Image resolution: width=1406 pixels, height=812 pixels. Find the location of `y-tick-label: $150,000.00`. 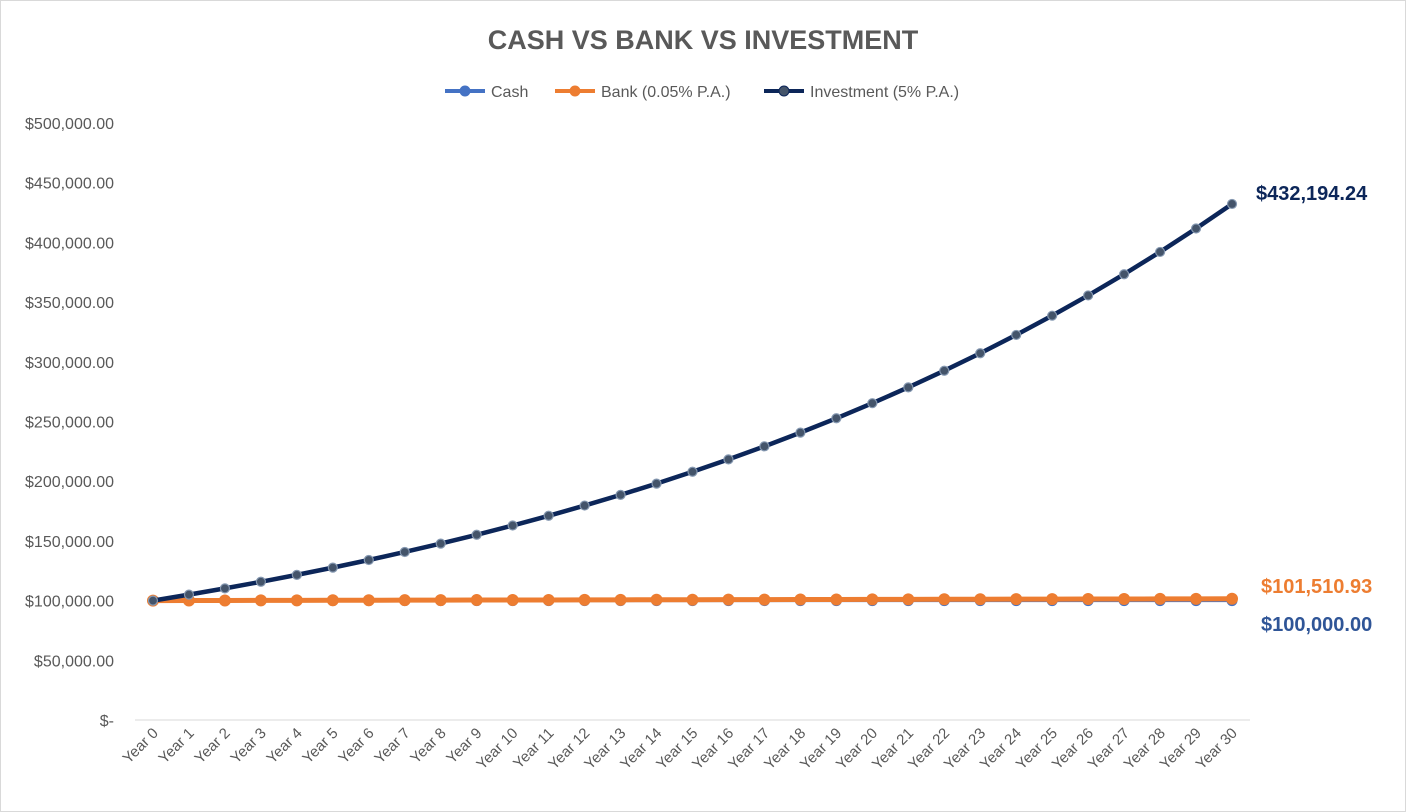

y-tick-label: $150,000.00 is located at coordinates (69, 542).